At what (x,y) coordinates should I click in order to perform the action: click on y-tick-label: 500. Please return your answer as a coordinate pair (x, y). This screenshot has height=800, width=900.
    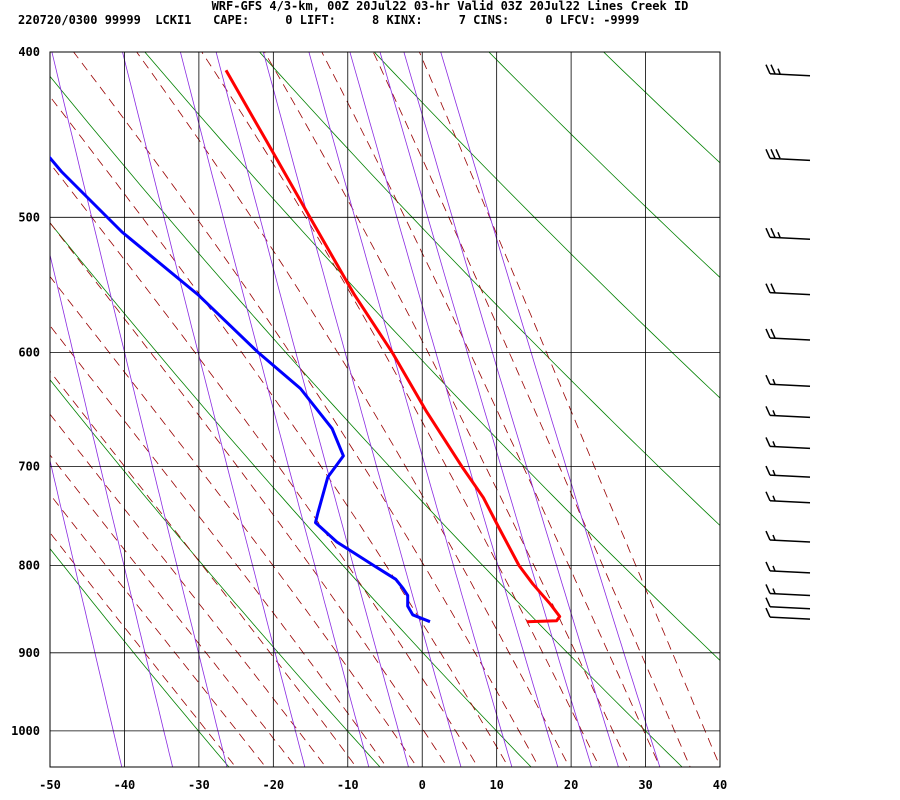
    Looking at the image, I should click on (29, 217).